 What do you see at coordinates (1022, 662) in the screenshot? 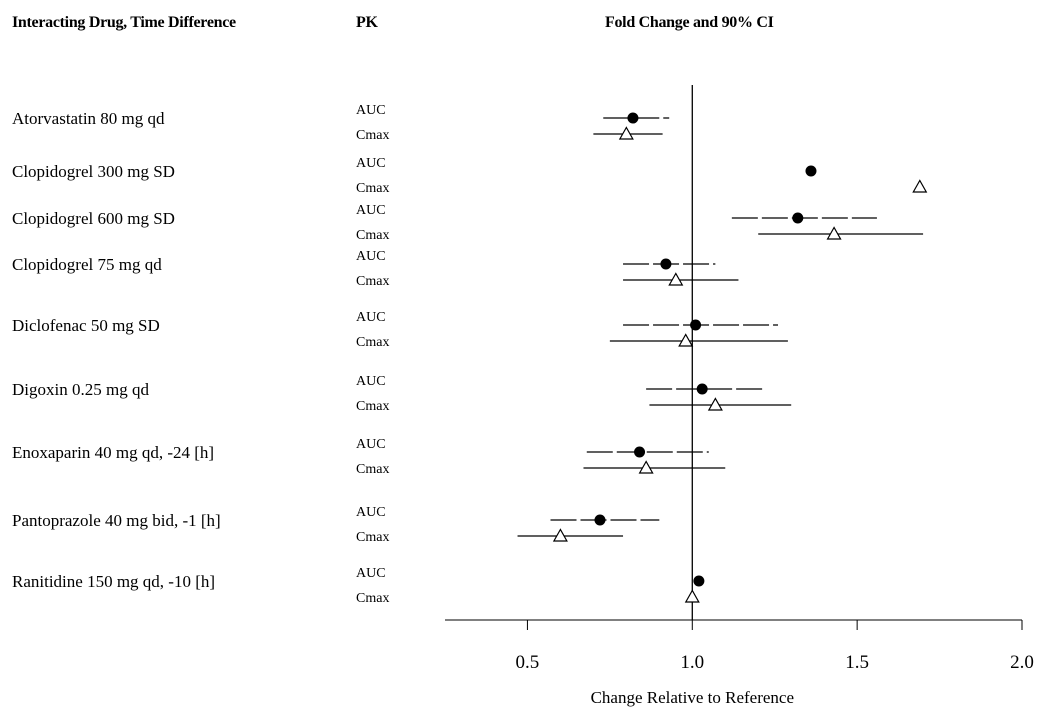
I see `x-tick-label: 2.0` at bounding box center [1022, 662].